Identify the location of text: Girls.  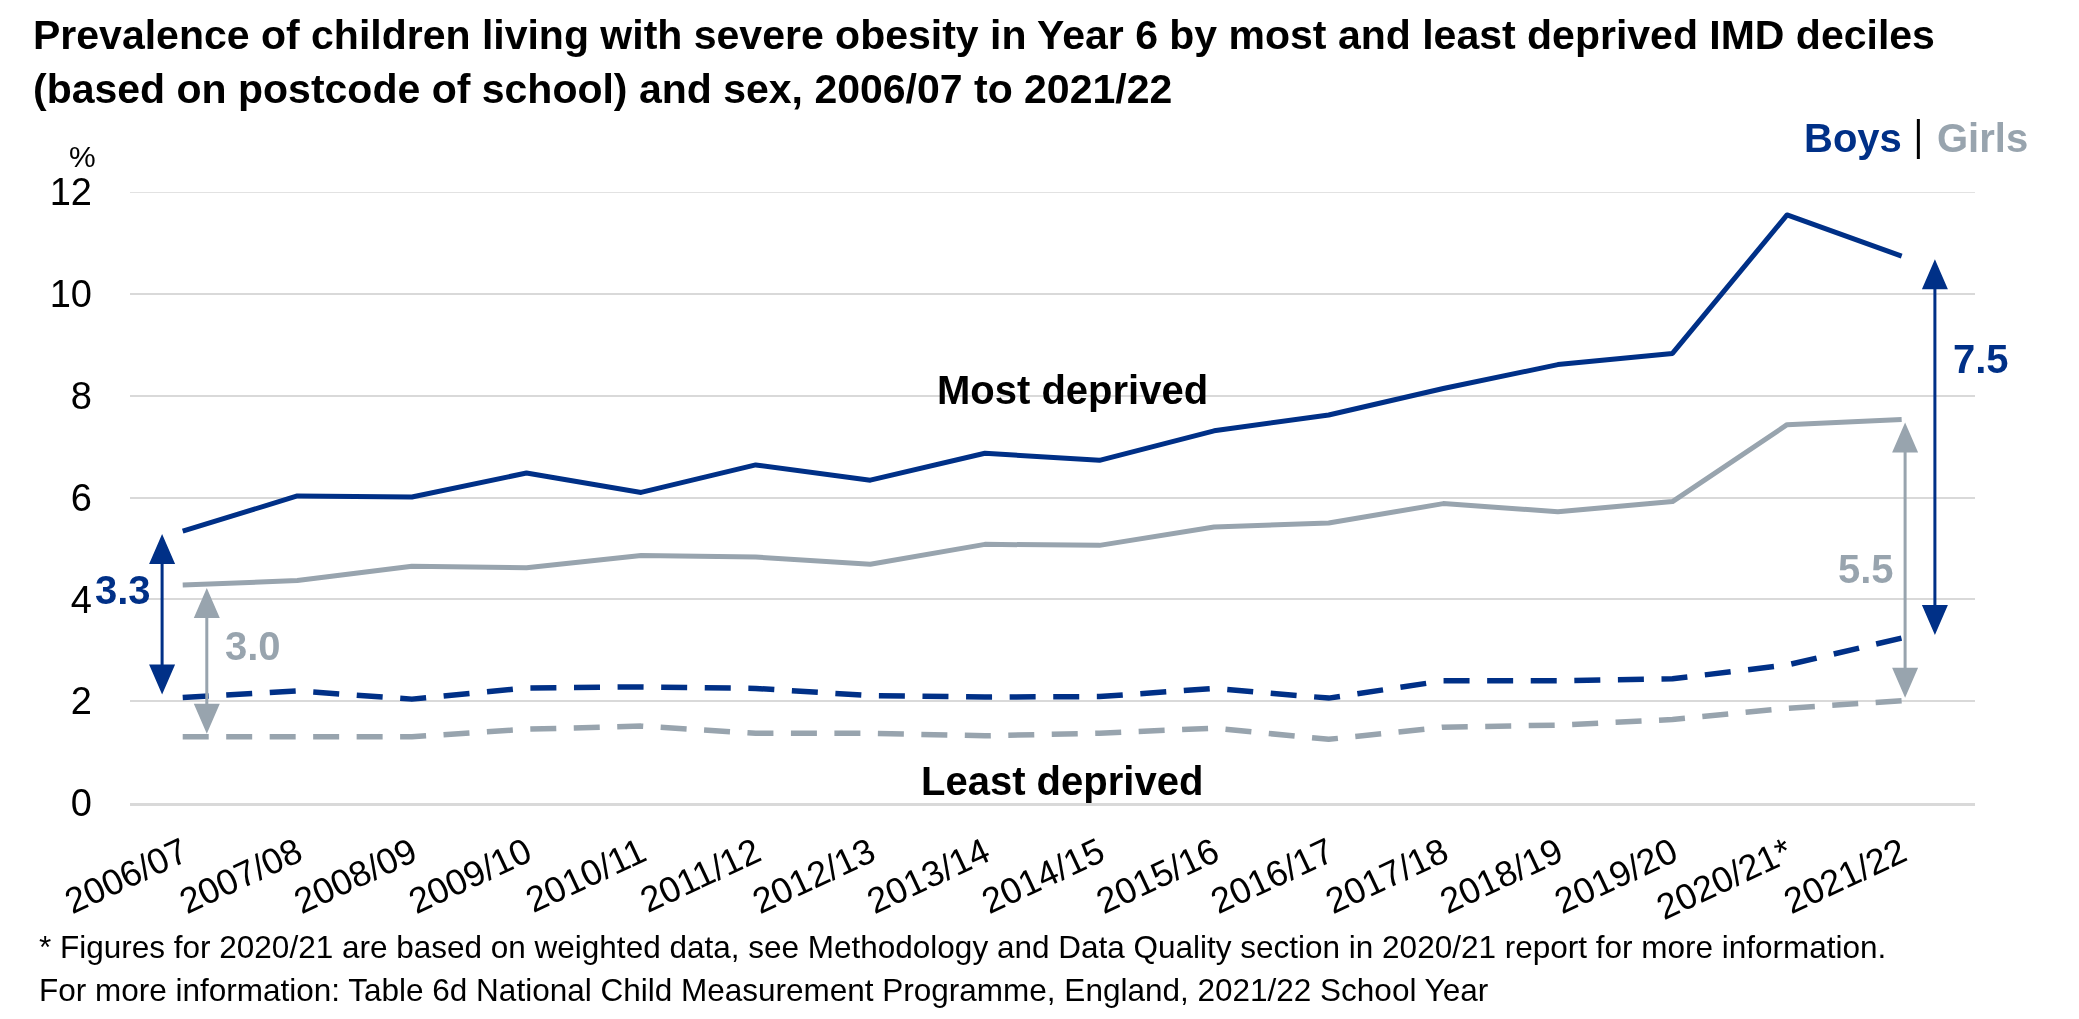
(1983, 138).